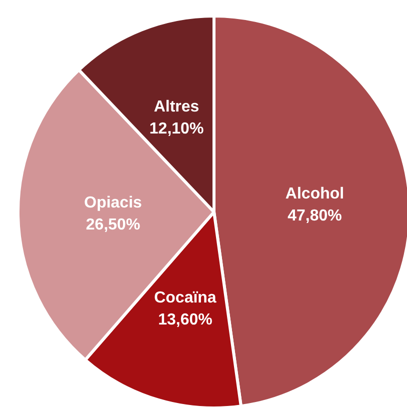  Describe the element at coordinates (185, 319) in the screenshot. I see `data-label: 13,60%` at that location.